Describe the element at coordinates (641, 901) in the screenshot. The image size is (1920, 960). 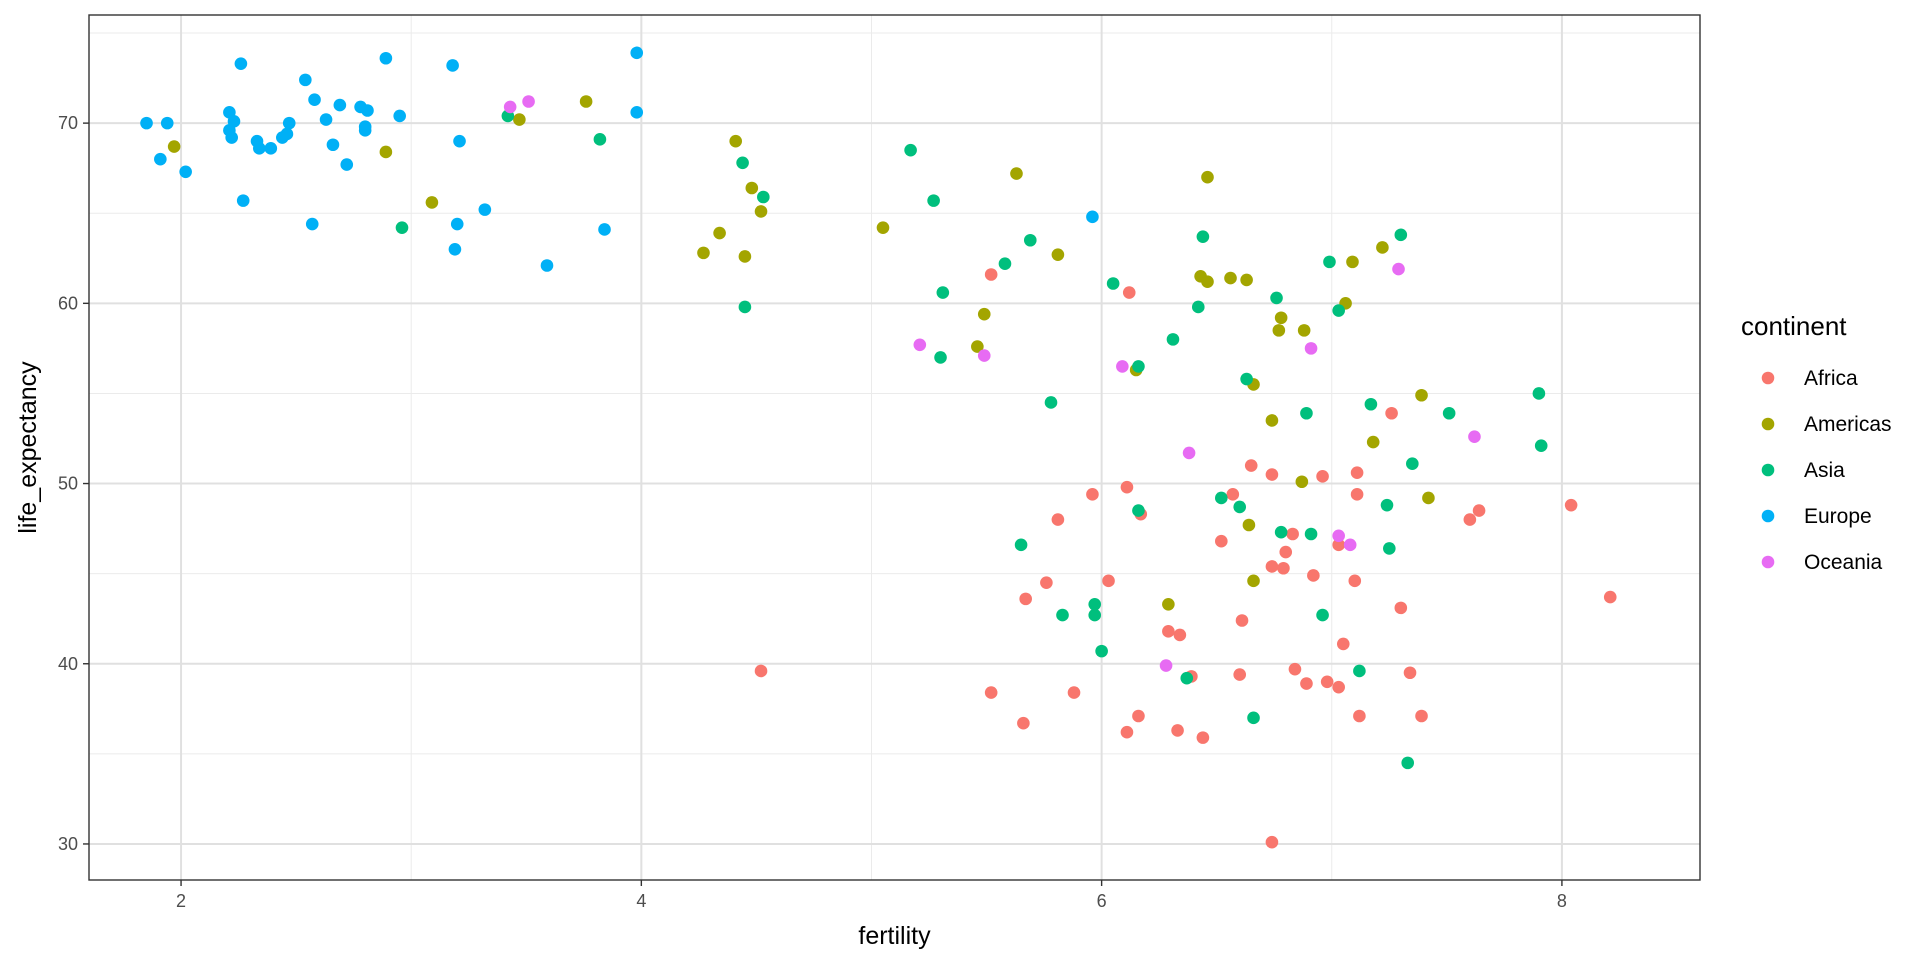
I see `x-tick-label: 4` at that location.